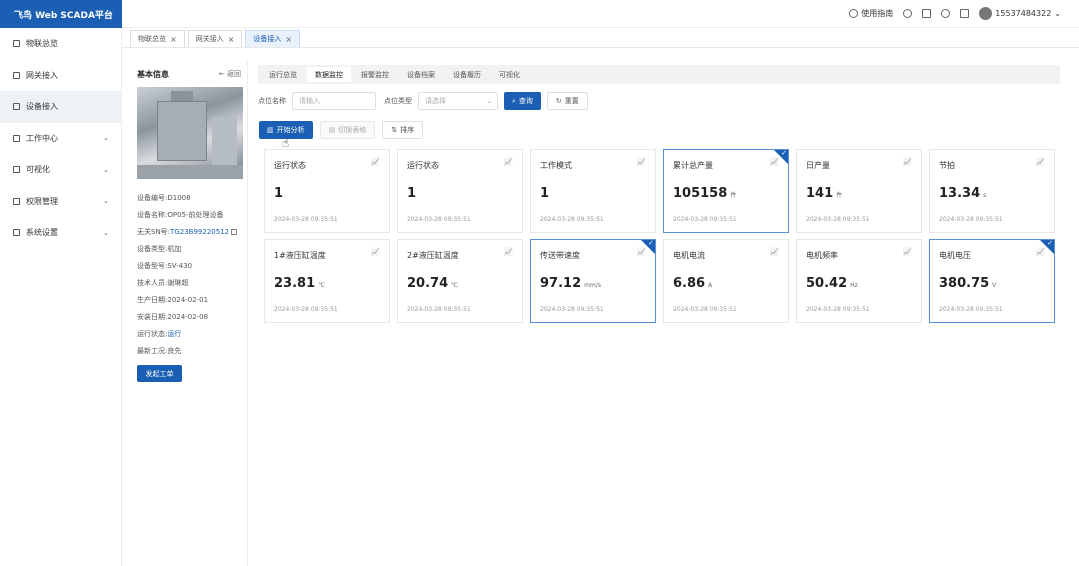 The height and width of the screenshot is (566, 1079). Describe the element at coordinates (522, 101) in the screenshot. I see `search-button: ⌕ 查询` at that location.